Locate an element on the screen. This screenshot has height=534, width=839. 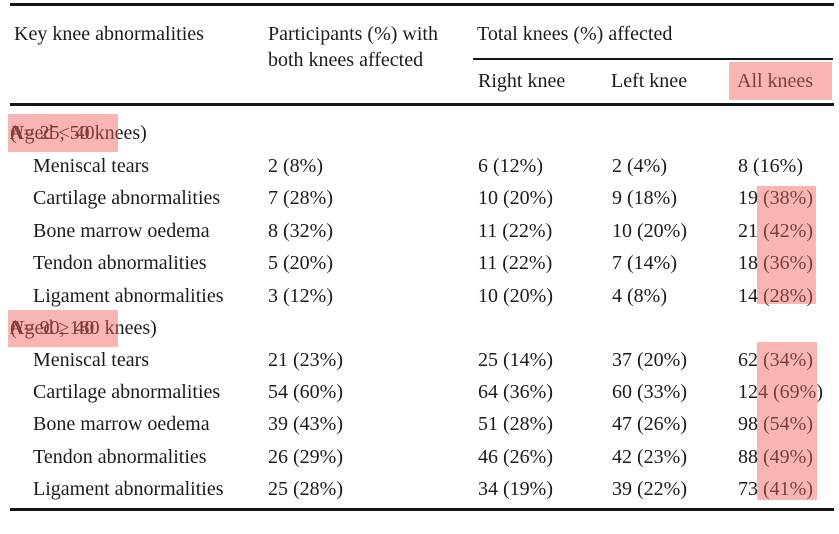
col-header-left-knee: Left knee is located at coordinates (649, 81).